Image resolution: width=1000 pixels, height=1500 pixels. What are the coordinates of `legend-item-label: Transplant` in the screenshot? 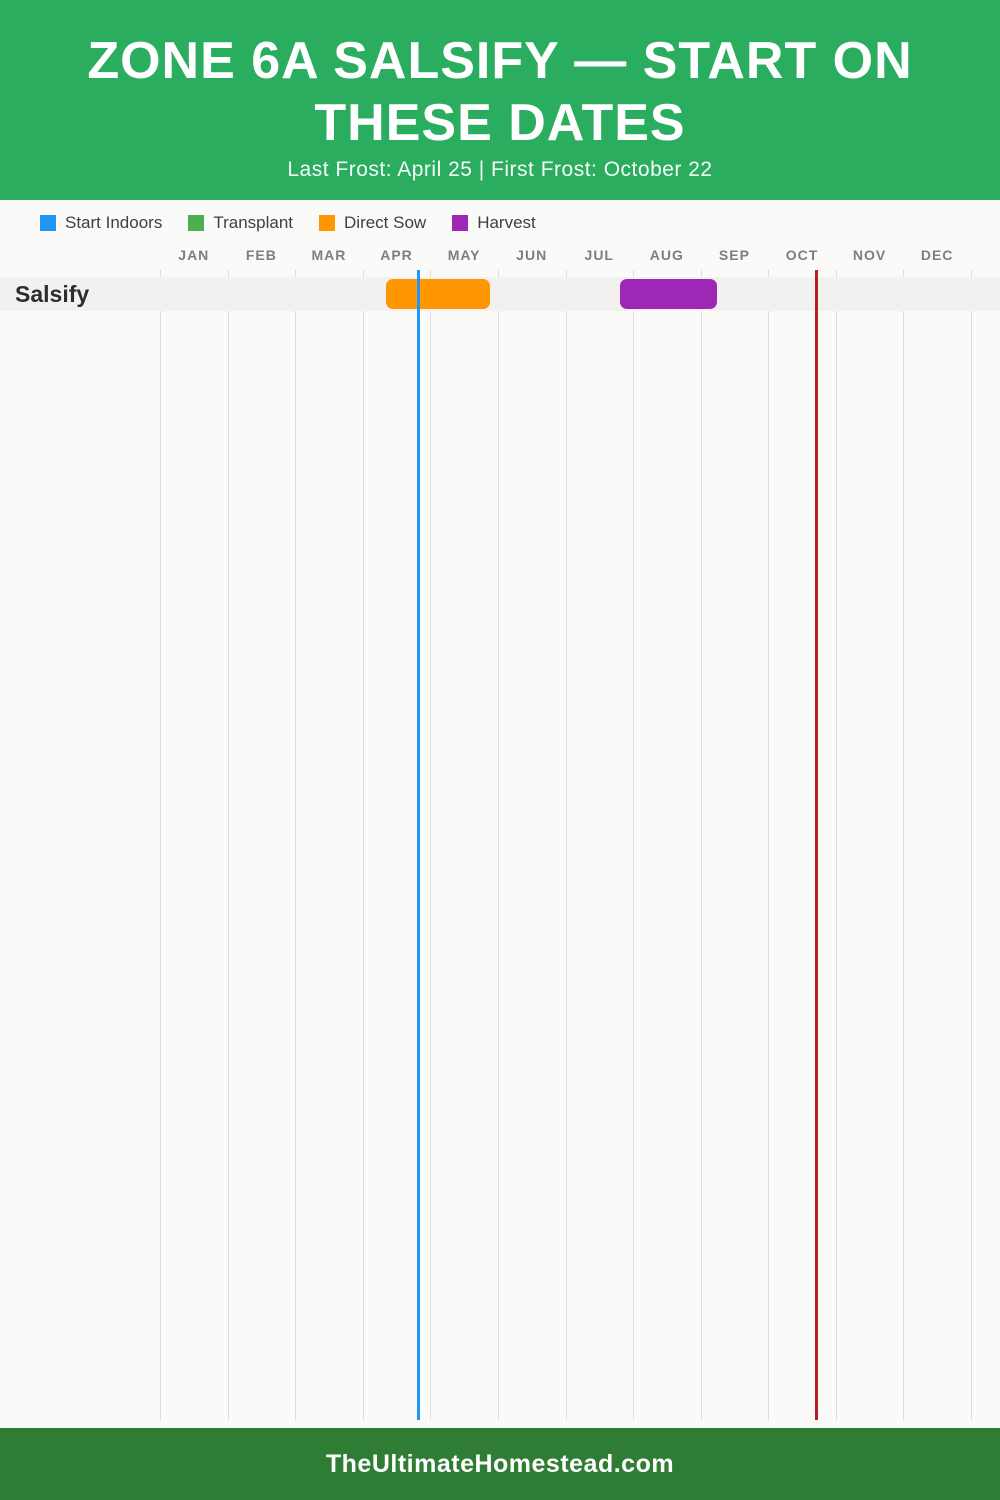 It's located at (253, 222).